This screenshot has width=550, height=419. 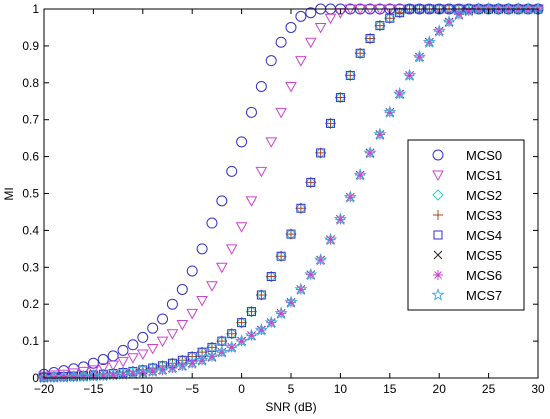 I want to click on legend-box, so click(x=466, y=225).